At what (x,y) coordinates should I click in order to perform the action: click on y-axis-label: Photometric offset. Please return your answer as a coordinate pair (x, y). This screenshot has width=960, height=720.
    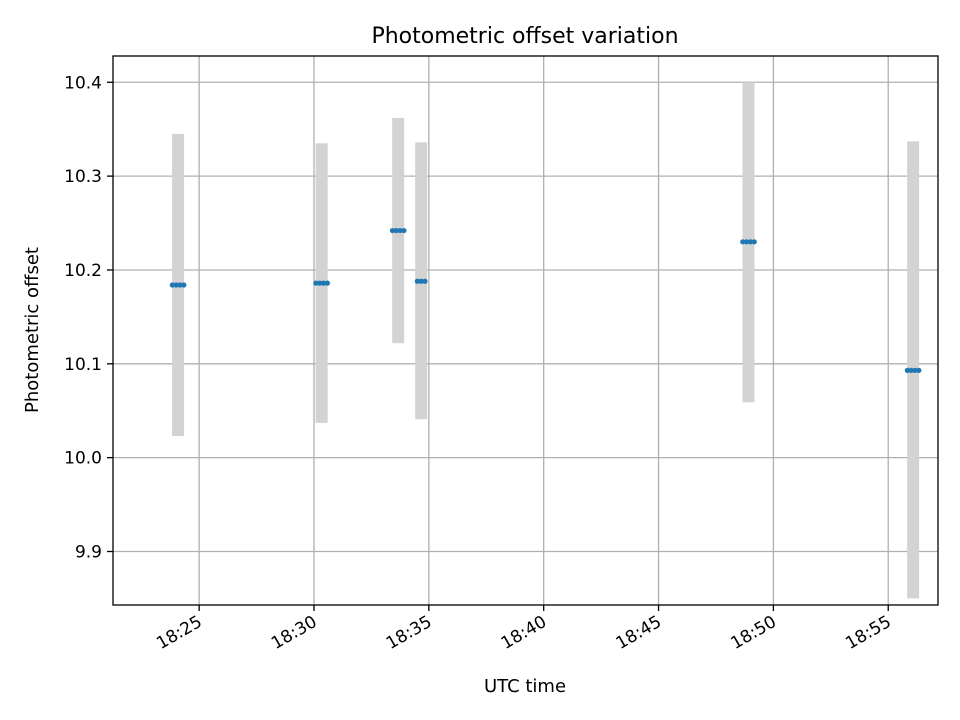
    Looking at the image, I should click on (32, 330).